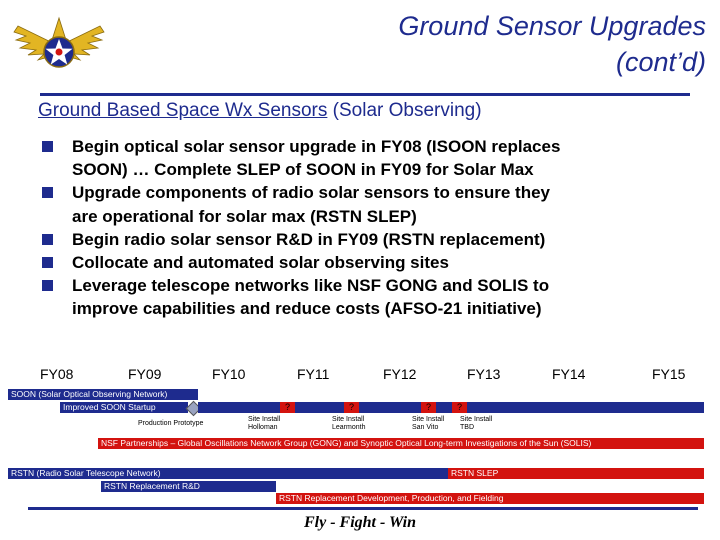  What do you see at coordinates (360, 522) in the screenshot?
I see `footer-motto: Fly - Fight - Win` at bounding box center [360, 522].